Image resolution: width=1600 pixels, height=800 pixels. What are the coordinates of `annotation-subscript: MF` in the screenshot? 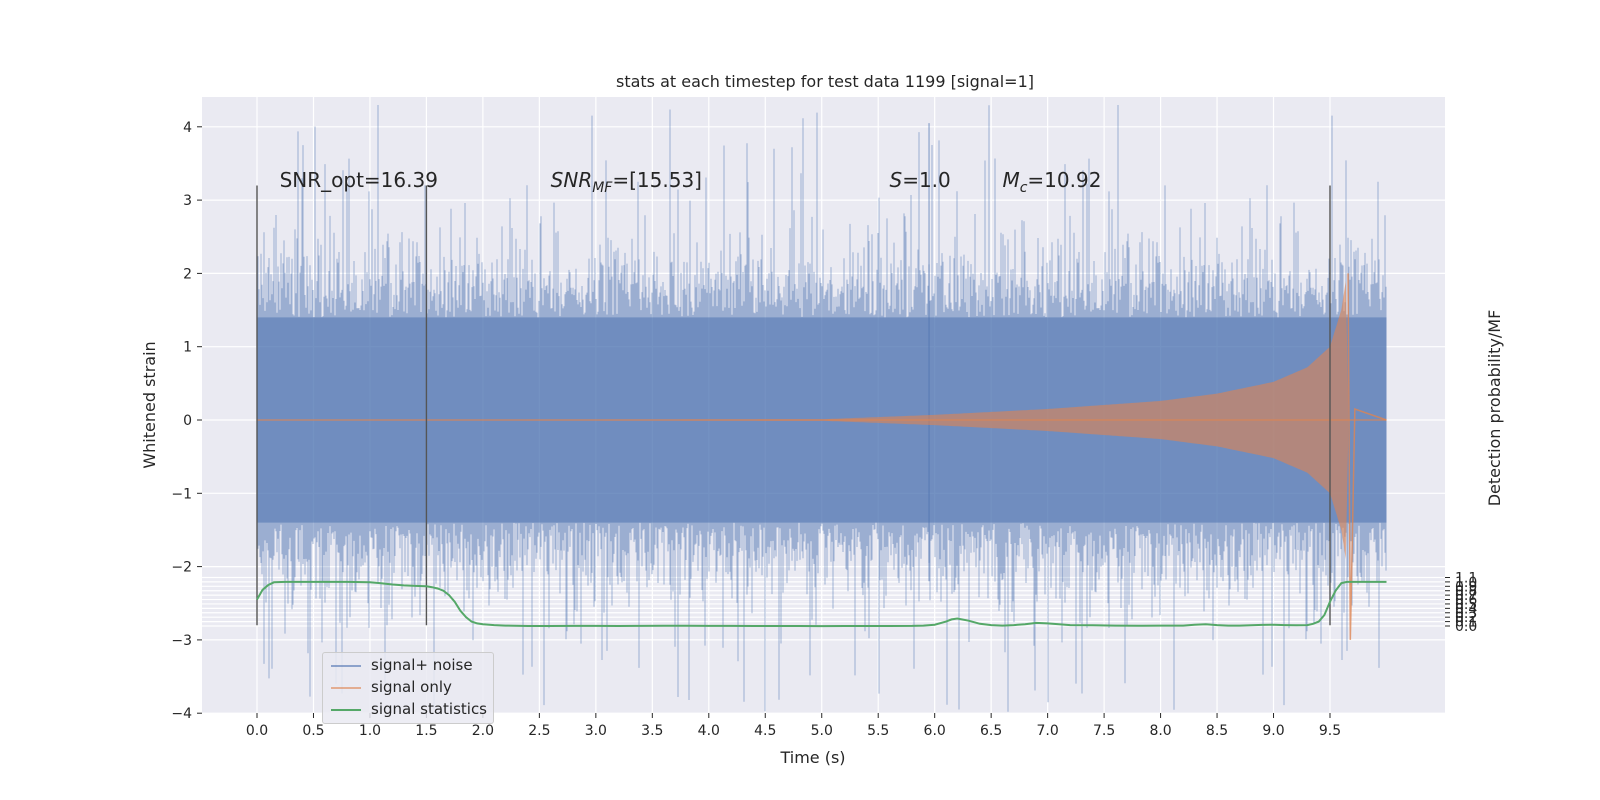 It's located at (602, 188).